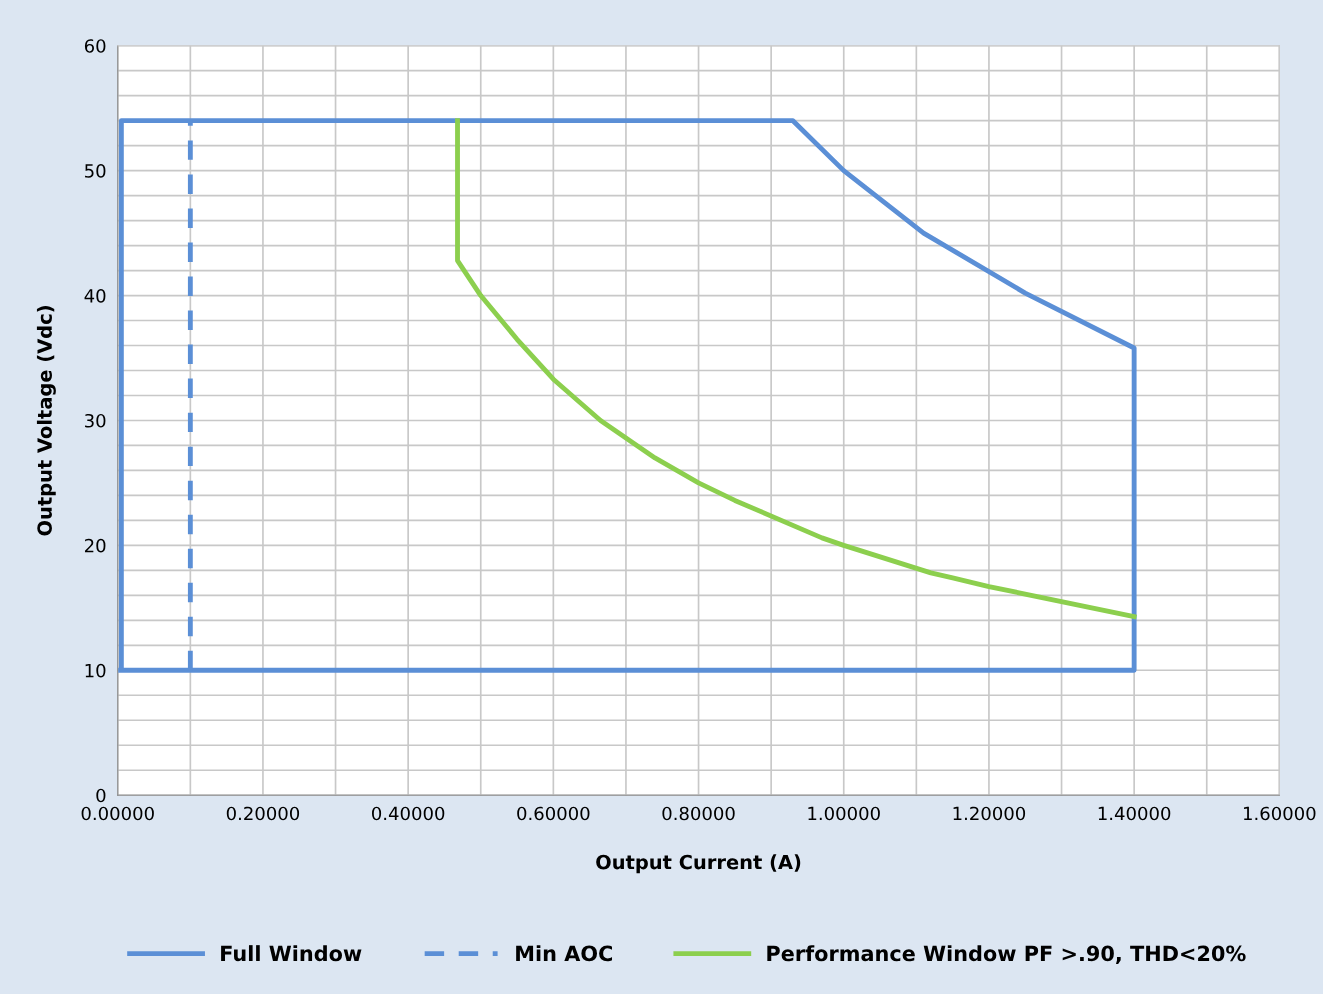 This screenshot has height=994, width=1323. Describe the element at coordinates (989, 813) in the screenshot. I see `x-tick-label: 1.20000` at that location.